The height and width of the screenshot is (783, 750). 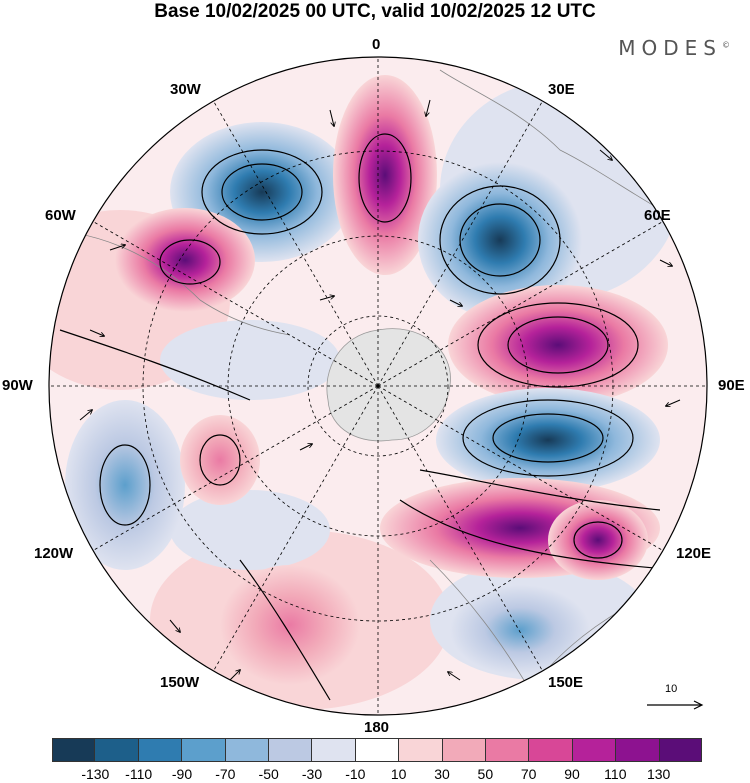 I want to click on latitude-circle, so click(x=378, y=386).